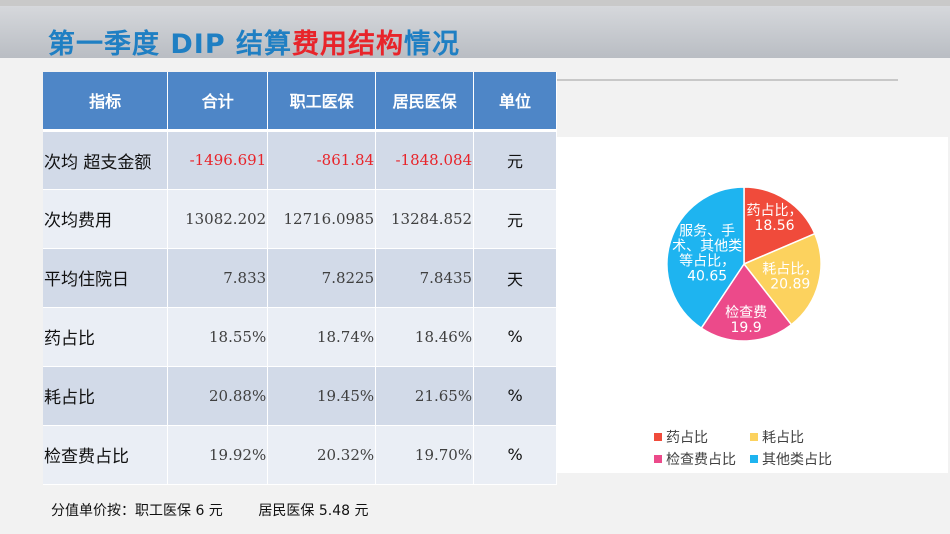 This screenshot has width=950, height=534. I want to click on cell-resident: 18.46%, so click(425, 337).